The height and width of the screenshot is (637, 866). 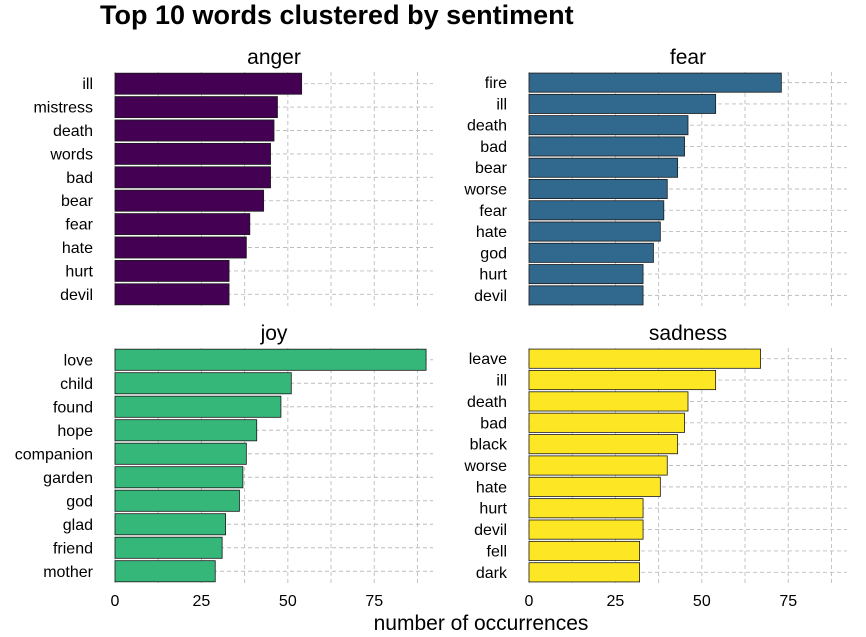 What do you see at coordinates (606, 422) in the screenshot?
I see `bar-sadness-bad` at bounding box center [606, 422].